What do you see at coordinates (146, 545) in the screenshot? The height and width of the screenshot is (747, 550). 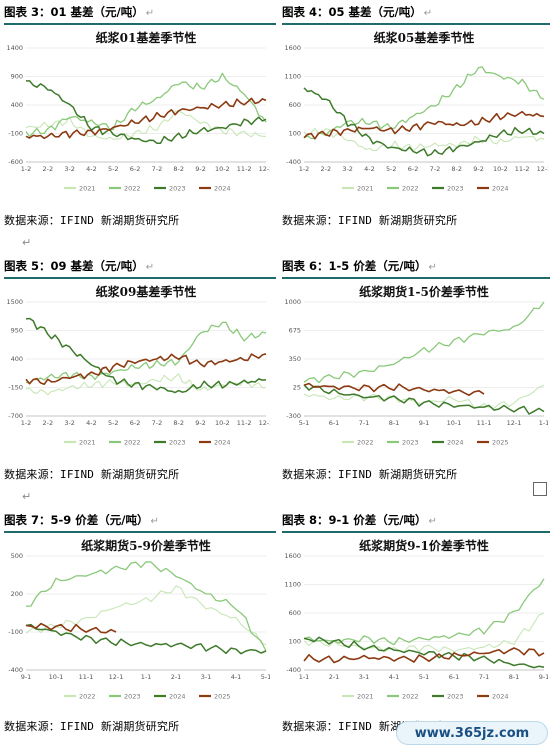 I see `chart-title: 纸浆期货5-9价差季节性` at bounding box center [146, 545].